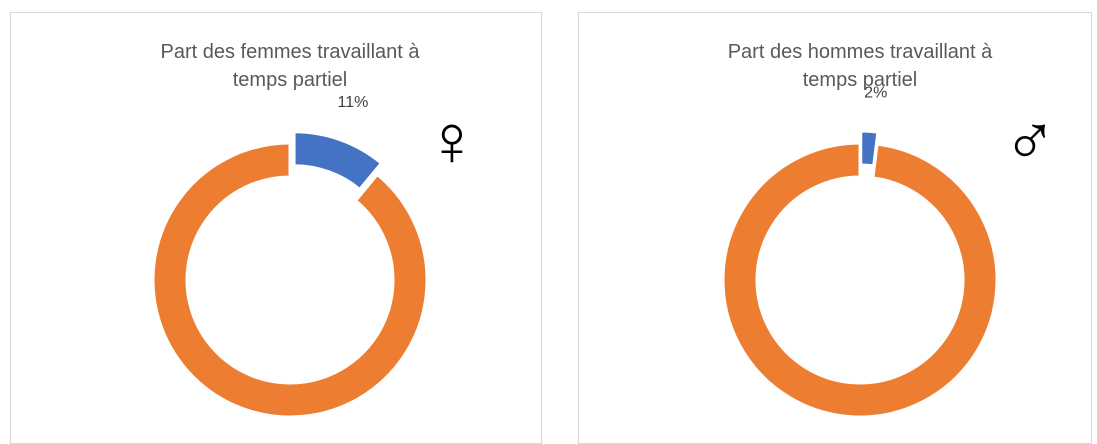  What do you see at coordinates (1030, 141) in the screenshot?
I see `gender-symbol: ♂` at bounding box center [1030, 141].